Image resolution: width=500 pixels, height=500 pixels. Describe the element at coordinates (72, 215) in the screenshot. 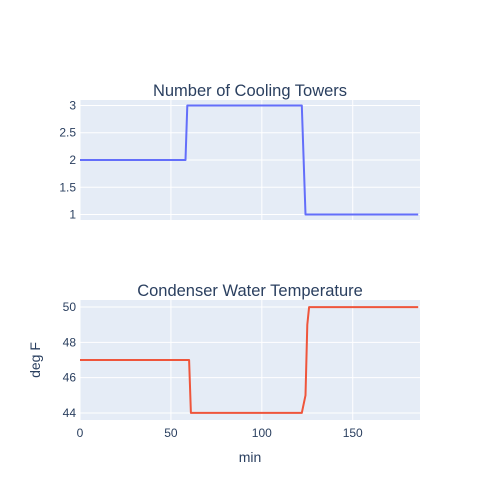

I see `y-tick-label: 1` at that location.